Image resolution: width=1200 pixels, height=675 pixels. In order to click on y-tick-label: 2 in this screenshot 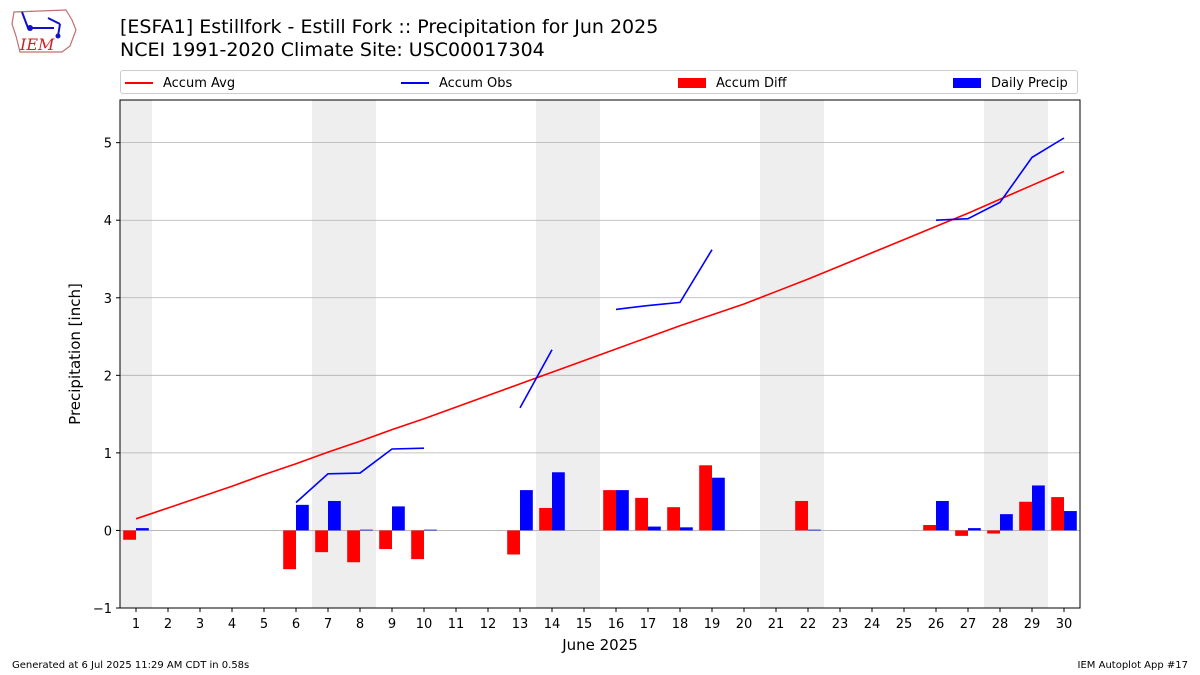, I will do `click(108, 376)`.